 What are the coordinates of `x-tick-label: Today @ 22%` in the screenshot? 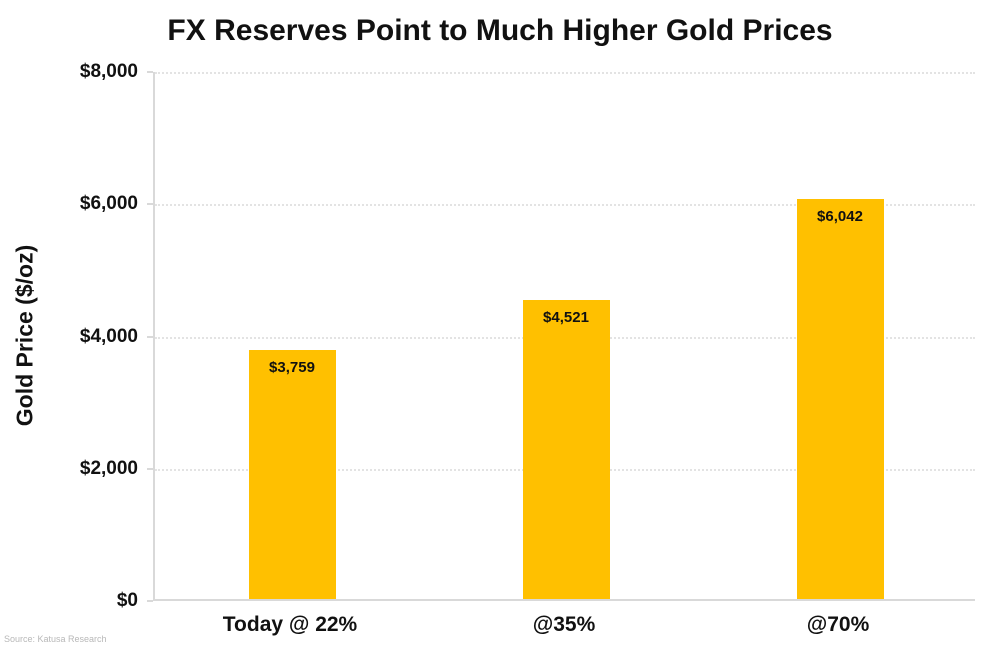 It's located at (290, 624).